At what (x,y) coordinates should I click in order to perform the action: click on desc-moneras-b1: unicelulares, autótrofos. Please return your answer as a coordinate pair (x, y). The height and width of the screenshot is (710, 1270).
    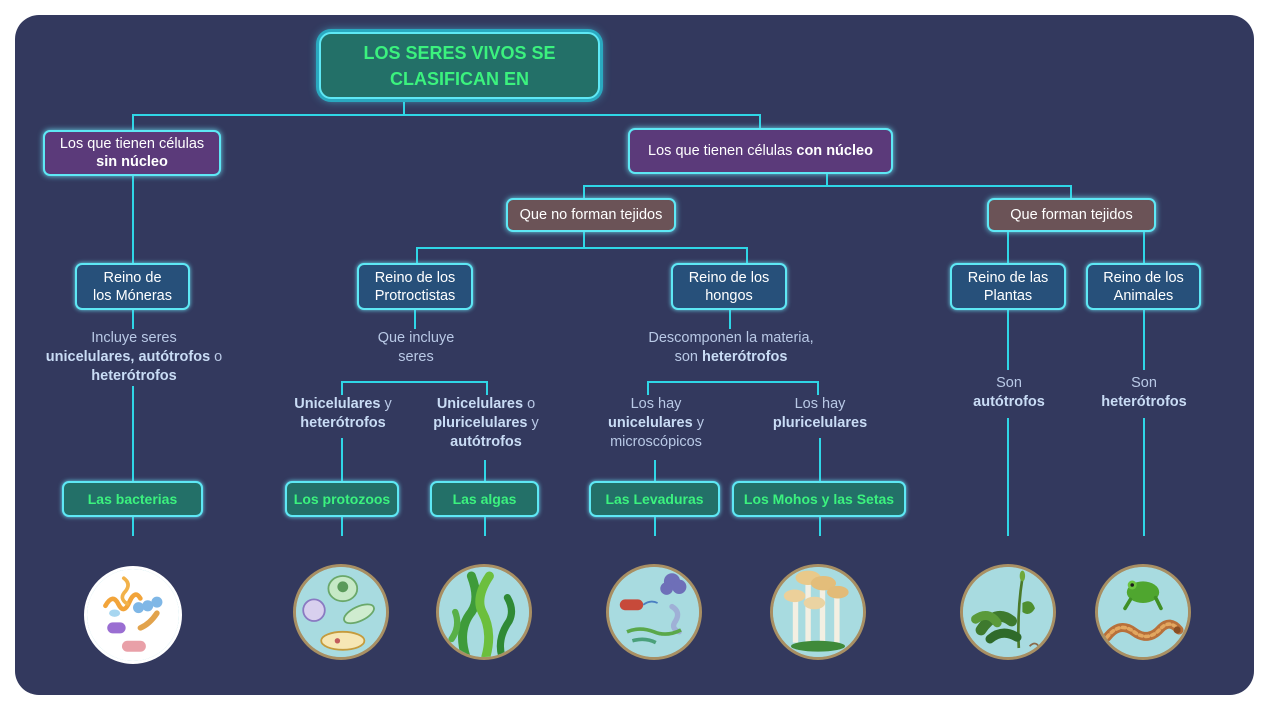
    Looking at the image, I should click on (128, 357).